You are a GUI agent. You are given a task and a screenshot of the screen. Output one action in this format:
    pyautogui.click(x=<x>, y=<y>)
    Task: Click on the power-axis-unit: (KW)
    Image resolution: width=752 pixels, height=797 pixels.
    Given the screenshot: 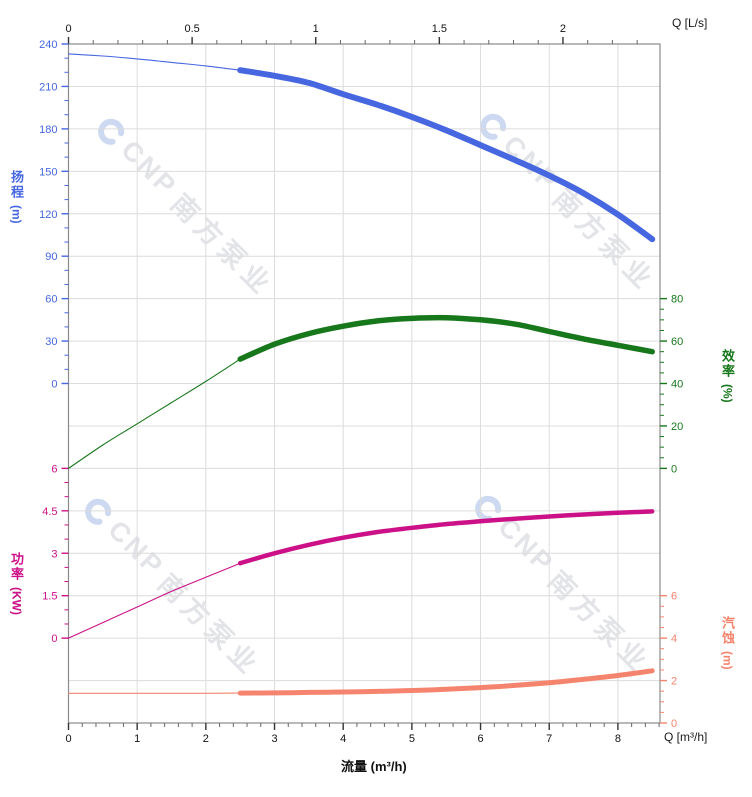 What is the action you would take?
    pyautogui.click(x=16, y=601)
    